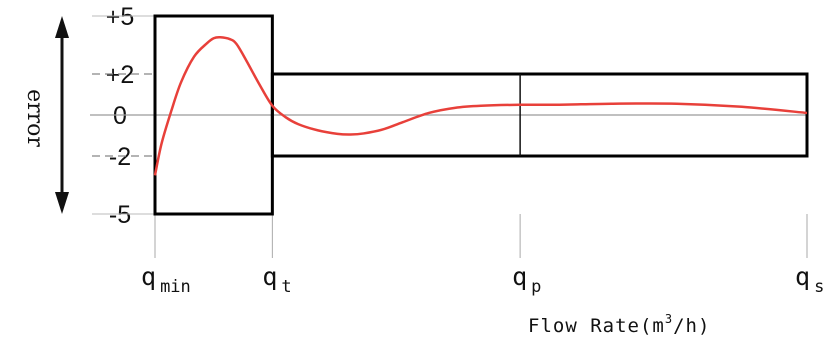  Describe the element at coordinates (34, 118) in the screenshot. I see `y-axis-label: error` at that location.